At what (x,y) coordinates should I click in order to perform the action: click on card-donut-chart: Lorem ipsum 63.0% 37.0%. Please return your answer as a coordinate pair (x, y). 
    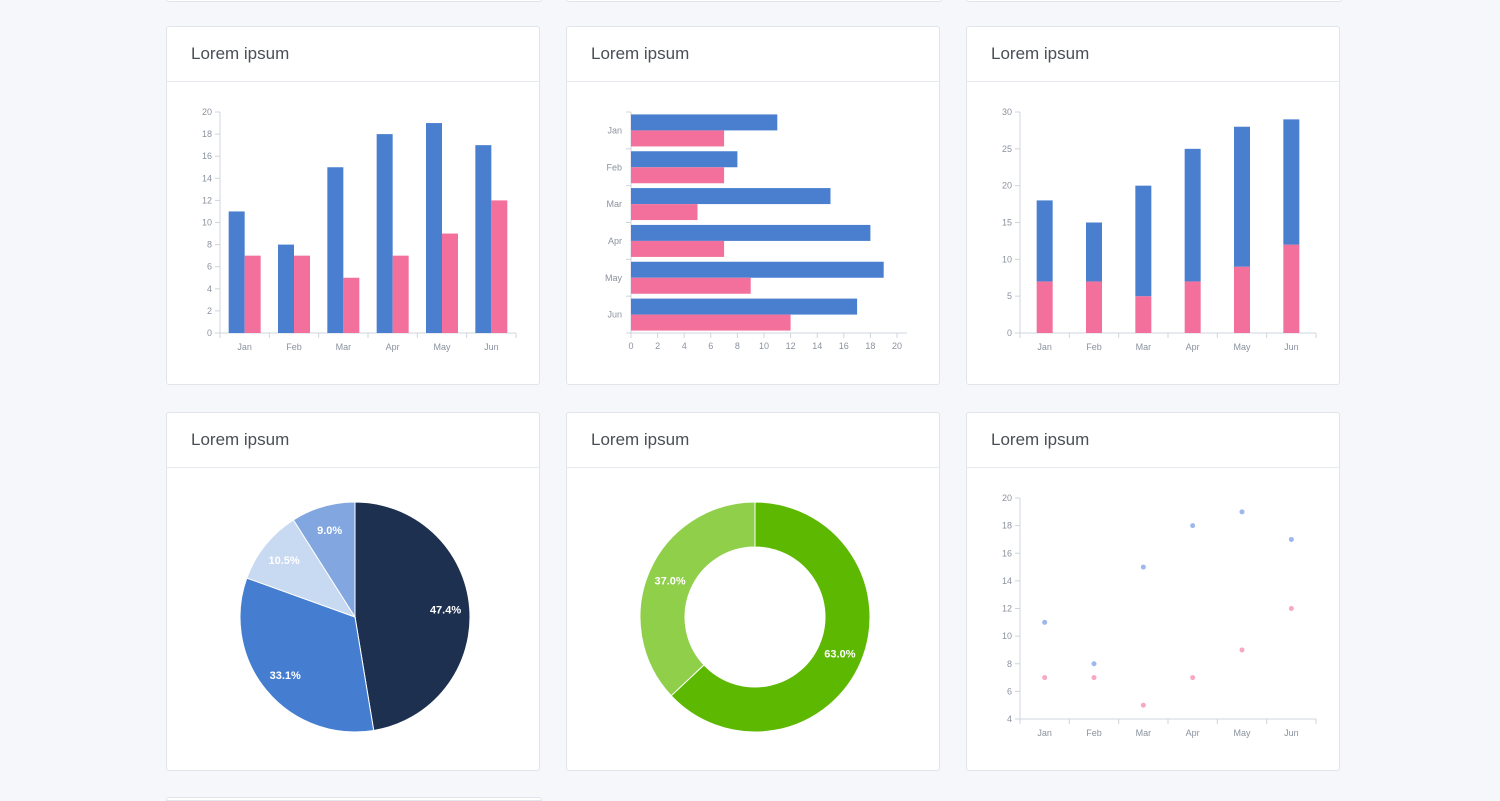
    Looking at the image, I should click on (753, 591).